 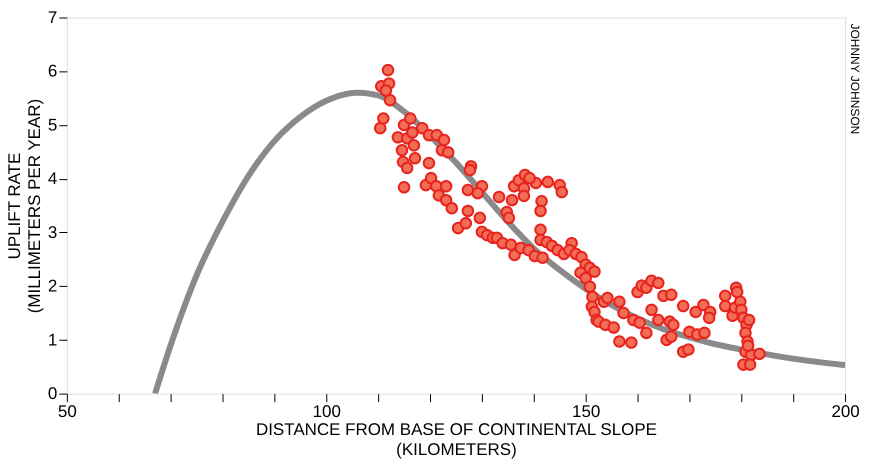 I want to click on x-tick-label: 100, so click(x=326, y=412).